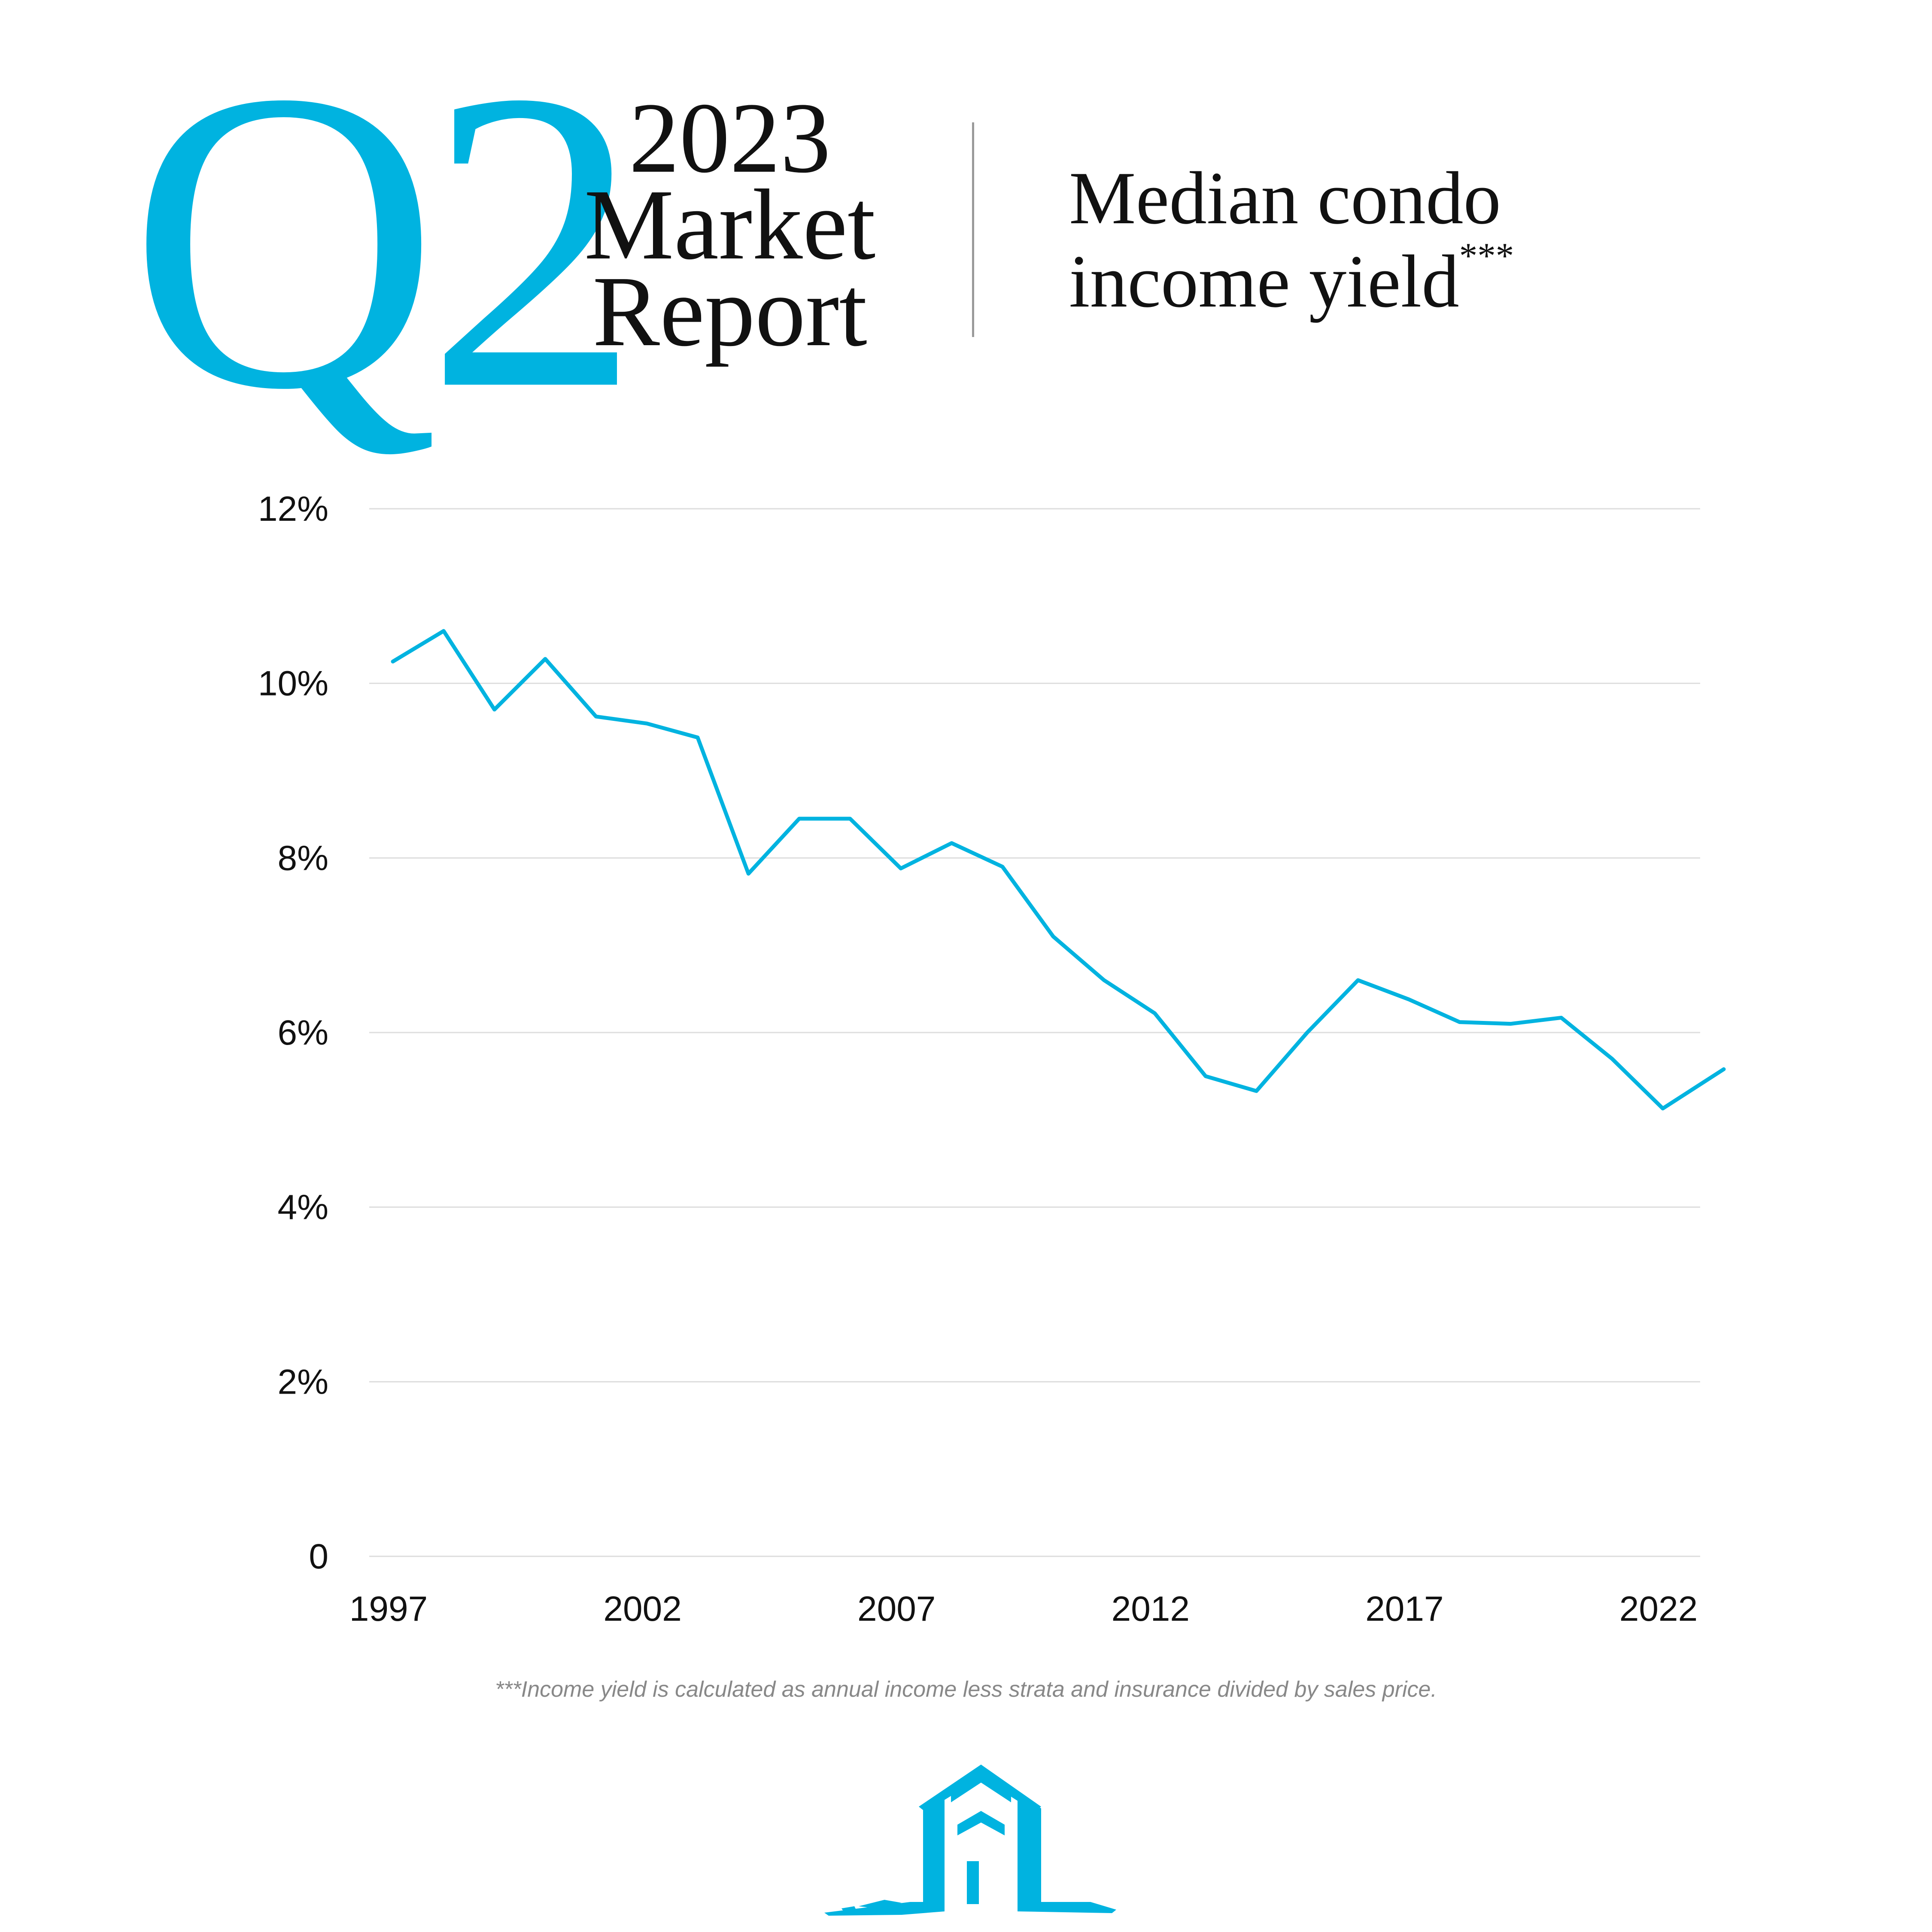  I want to click on report-line-report: Report, so click(729, 312).